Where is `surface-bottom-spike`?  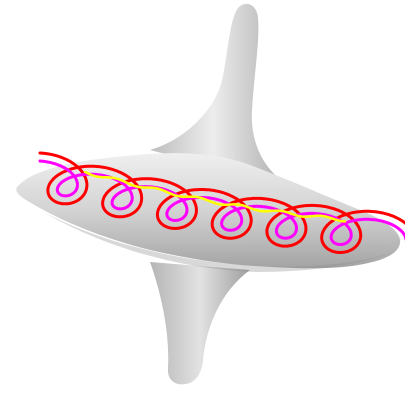 surface-bottom-spike is located at coordinates (200, 323).